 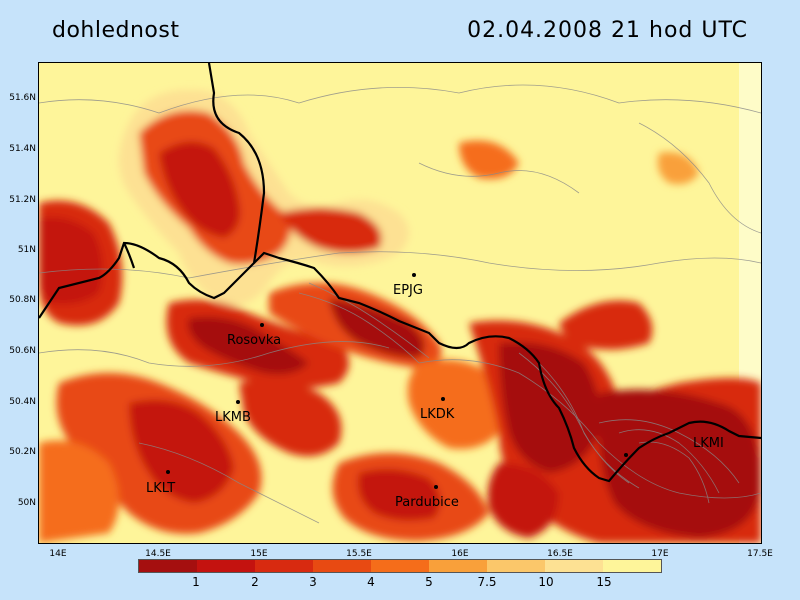 I want to click on city-label-rosovka: Rosovka, so click(x=254, y=340).